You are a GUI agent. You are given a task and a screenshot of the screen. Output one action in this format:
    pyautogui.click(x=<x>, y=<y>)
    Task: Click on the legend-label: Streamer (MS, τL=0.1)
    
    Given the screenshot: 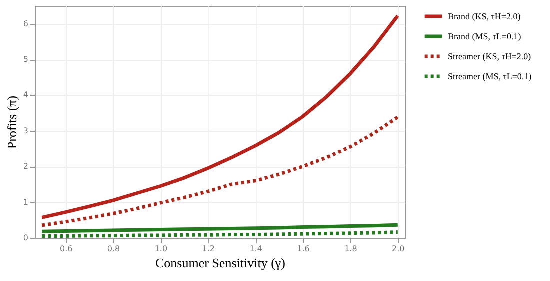 What is the action you would take?
    pyautogui.click(x=490, y=77)
    